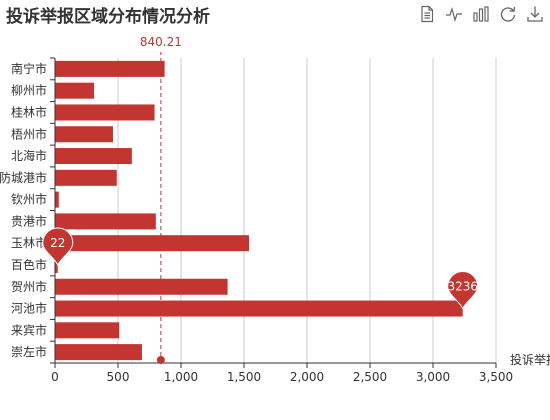 The width and height of the screenshot is (550, 420). I want to click on y-tick-label: 钦州市, so click(29, 199).